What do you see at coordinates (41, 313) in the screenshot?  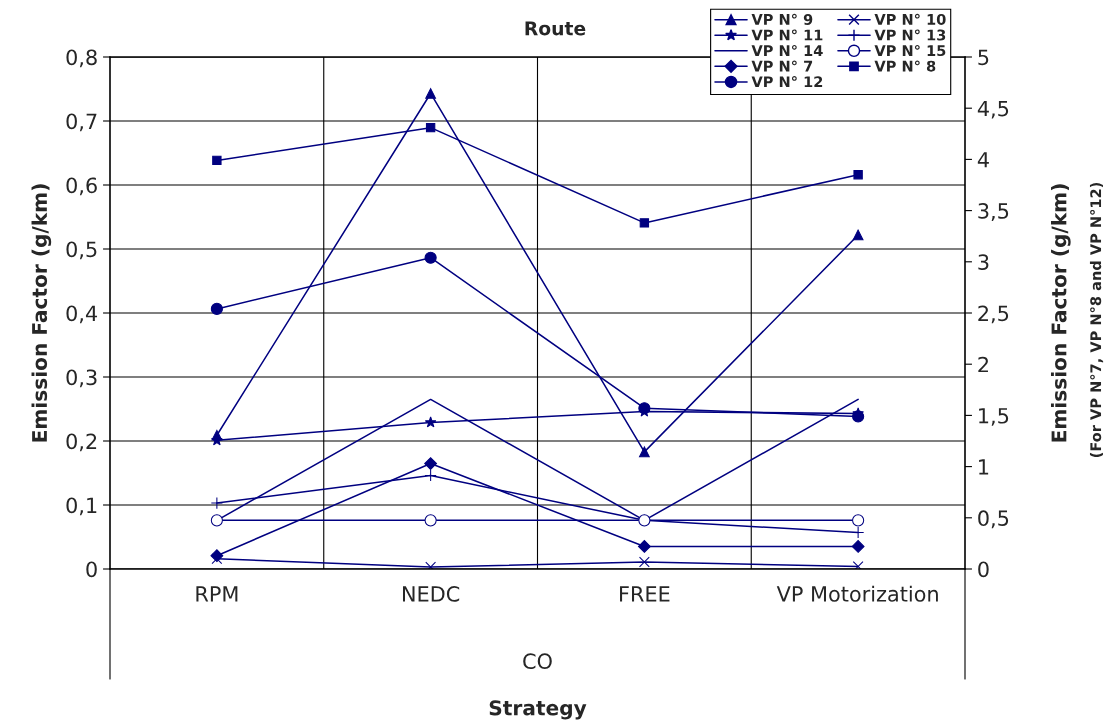 I see `y-axis-title: Emission Factor (g/km)` at bounding box center [41, 313].